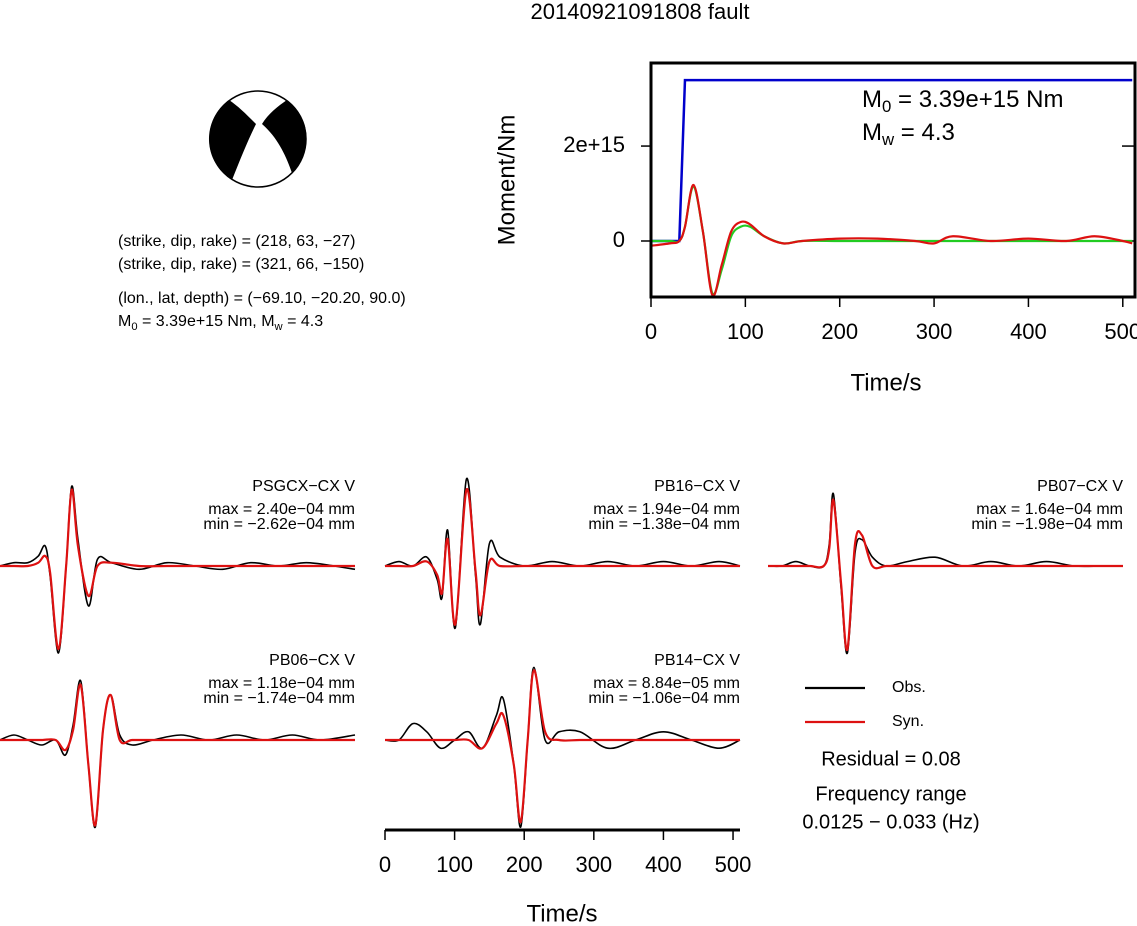  Describe the element at coordinates (281, 683) in the screenshot. I see `panel-max: max = 1.18e−04 mm` at that location.